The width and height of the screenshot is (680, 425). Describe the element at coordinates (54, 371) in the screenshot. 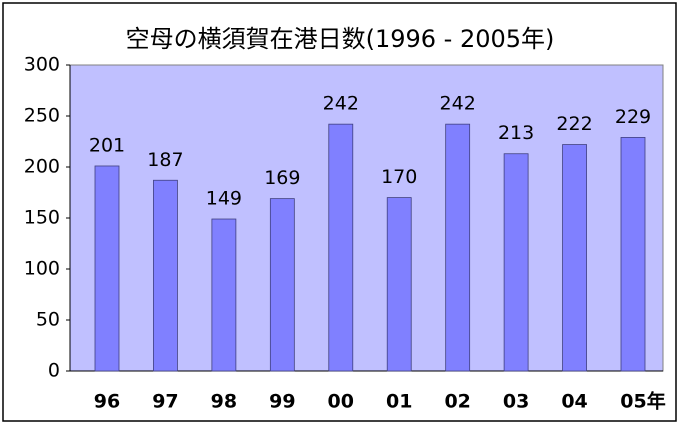

I see `y-tick-label: 0` at that location.